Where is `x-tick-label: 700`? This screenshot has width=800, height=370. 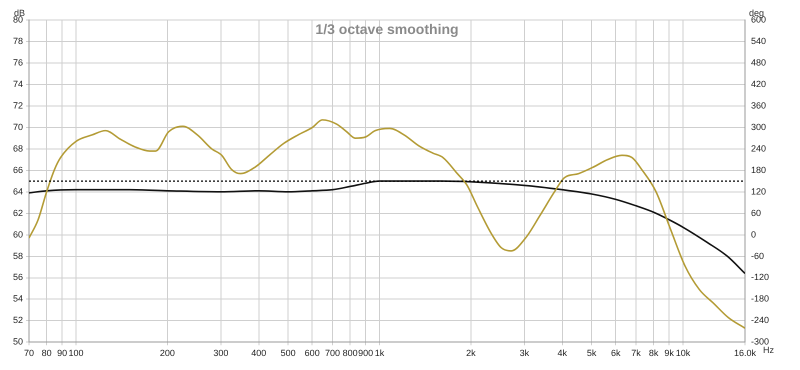
x-tick-label: 700 is located at coordinates (332, 353).